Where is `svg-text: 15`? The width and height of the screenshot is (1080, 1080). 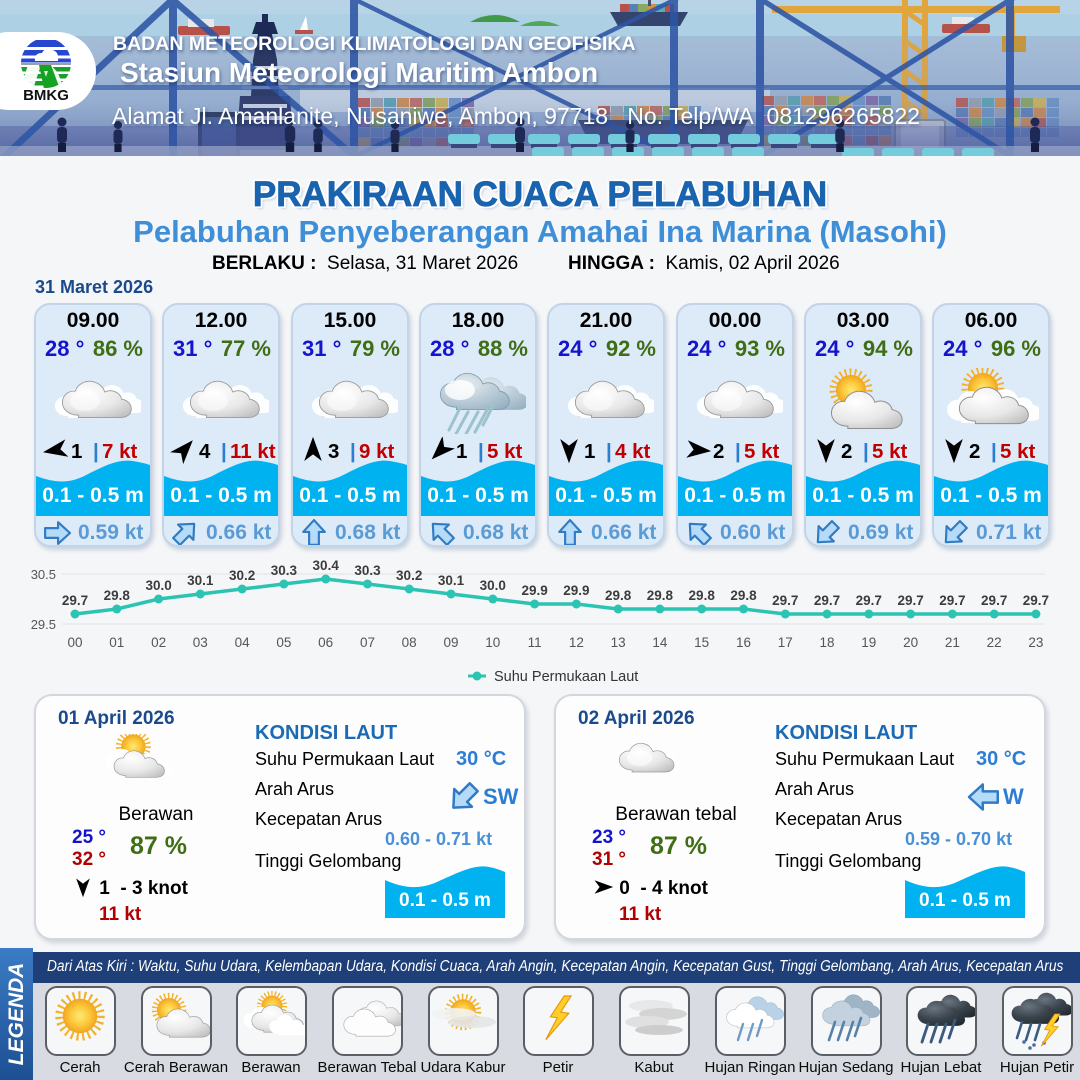 svg-text: 15 is located at coordinates (701, 642).